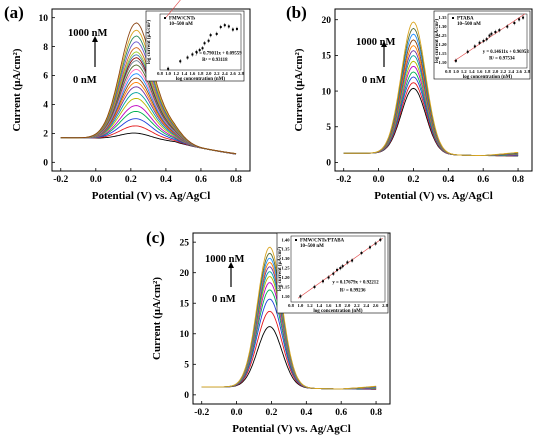 The image size is (550, 439). Describe the element at coordinates (45, 106) in the screenshot. I see `y-tick-label: 4` at that location.